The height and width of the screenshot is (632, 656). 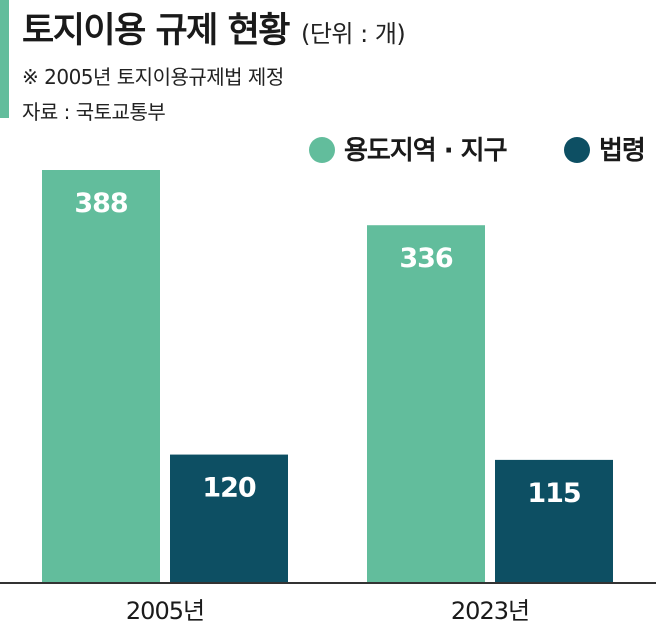 What do you see at coordinates (94, 112) in the screenshot?
I see `source-label: 자료 : 국토교통부` at bounding box center [94, 112].